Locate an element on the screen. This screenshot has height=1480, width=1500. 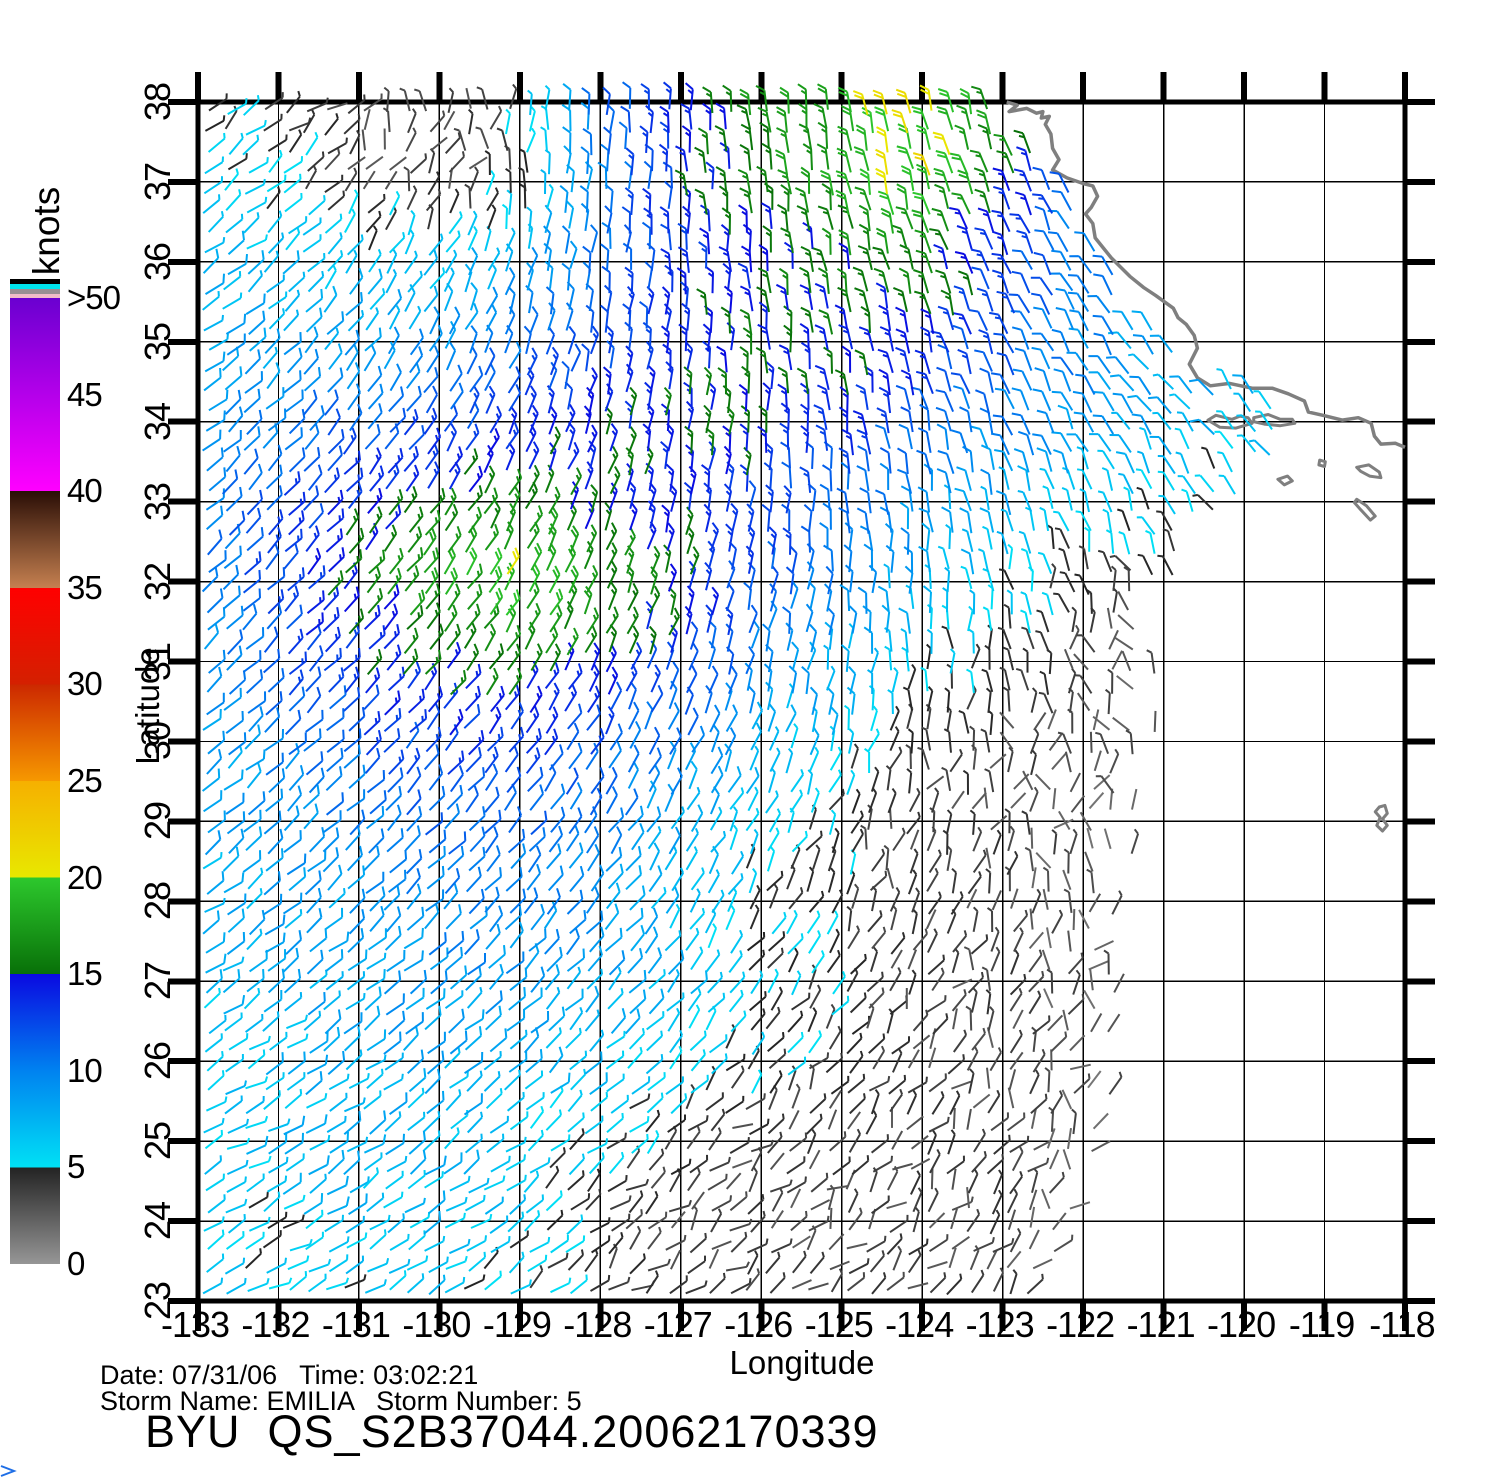
y-axis-tick-label: 36 is located at coordinates (157, 261).